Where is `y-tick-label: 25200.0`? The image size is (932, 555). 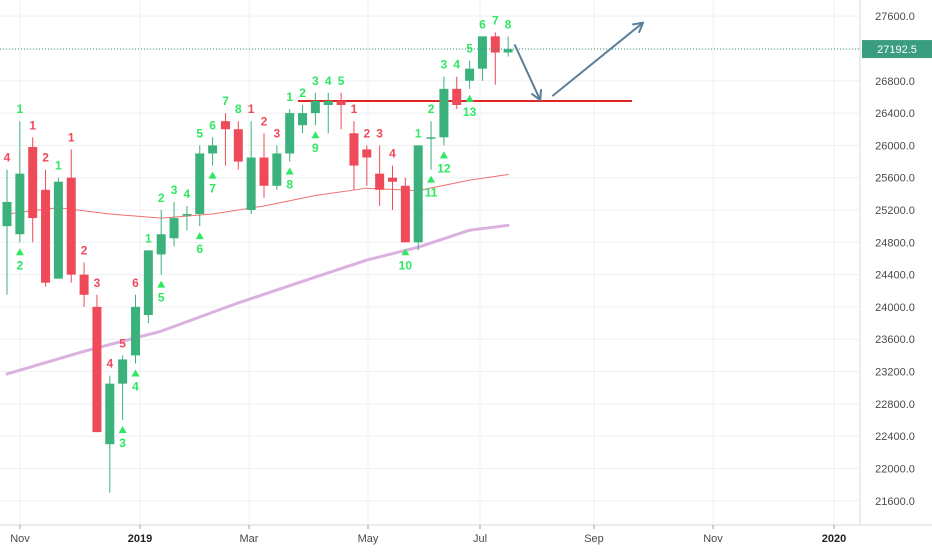 y-tick-label: 25200.0 is located at coordinates (895, 211).